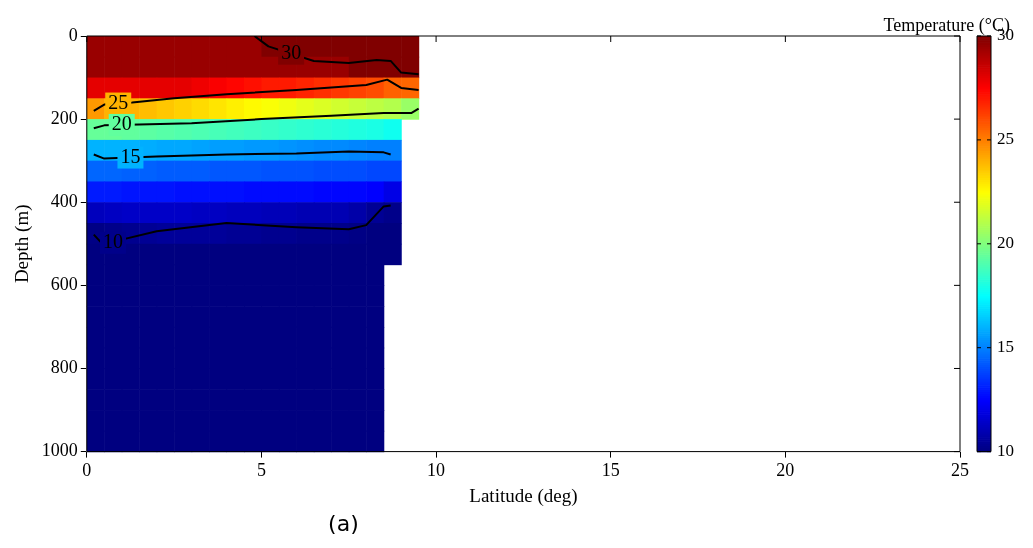  Describe the element at coordinates (1005, 451) in the screenshot. I see `color-bar-label: 10` at that location.